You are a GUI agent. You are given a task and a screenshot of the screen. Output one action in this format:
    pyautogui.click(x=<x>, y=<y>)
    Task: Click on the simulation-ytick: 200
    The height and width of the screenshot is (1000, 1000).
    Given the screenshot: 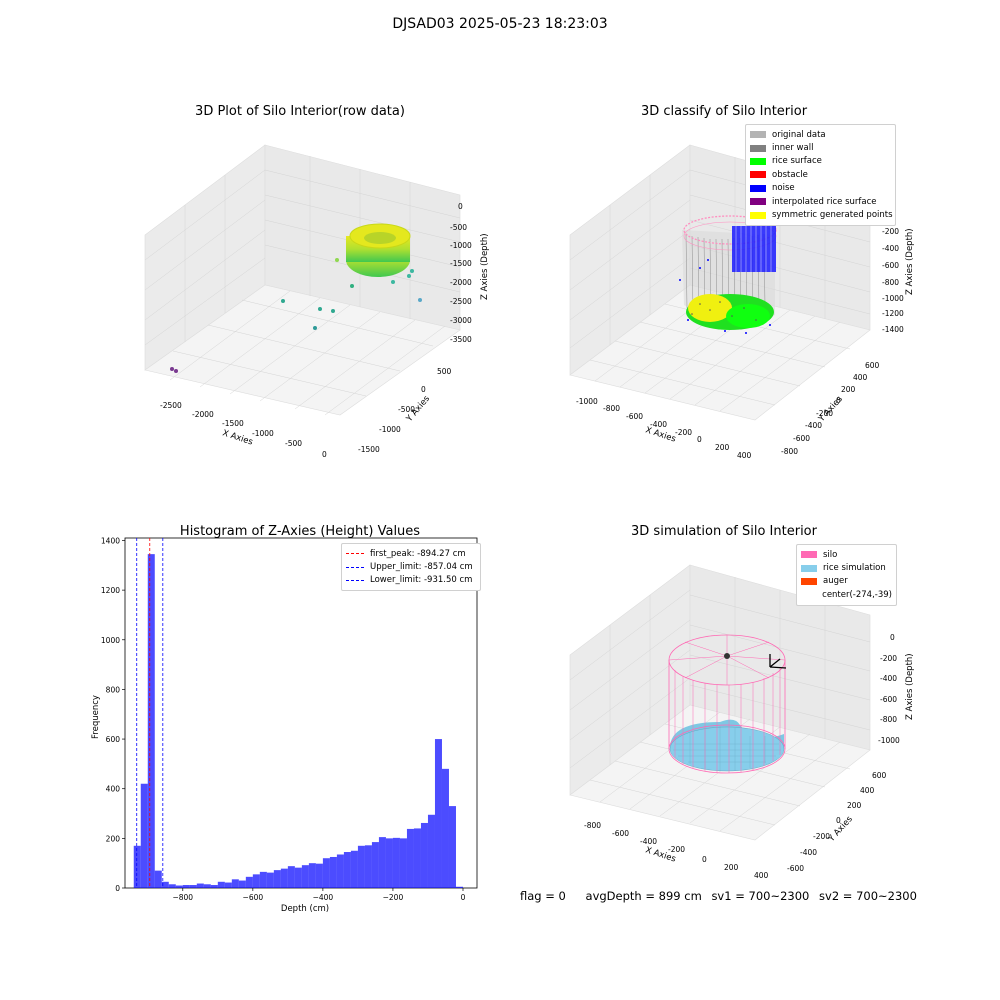 What is the action you would take?
    pyautogui.click(x=854, y=805)
    